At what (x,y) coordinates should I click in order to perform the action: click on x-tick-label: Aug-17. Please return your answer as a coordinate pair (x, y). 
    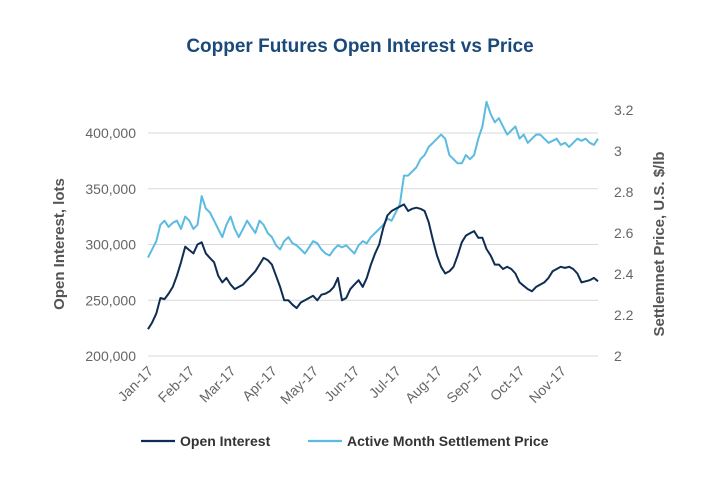
    Looking at the image, I should click on (423, 384).